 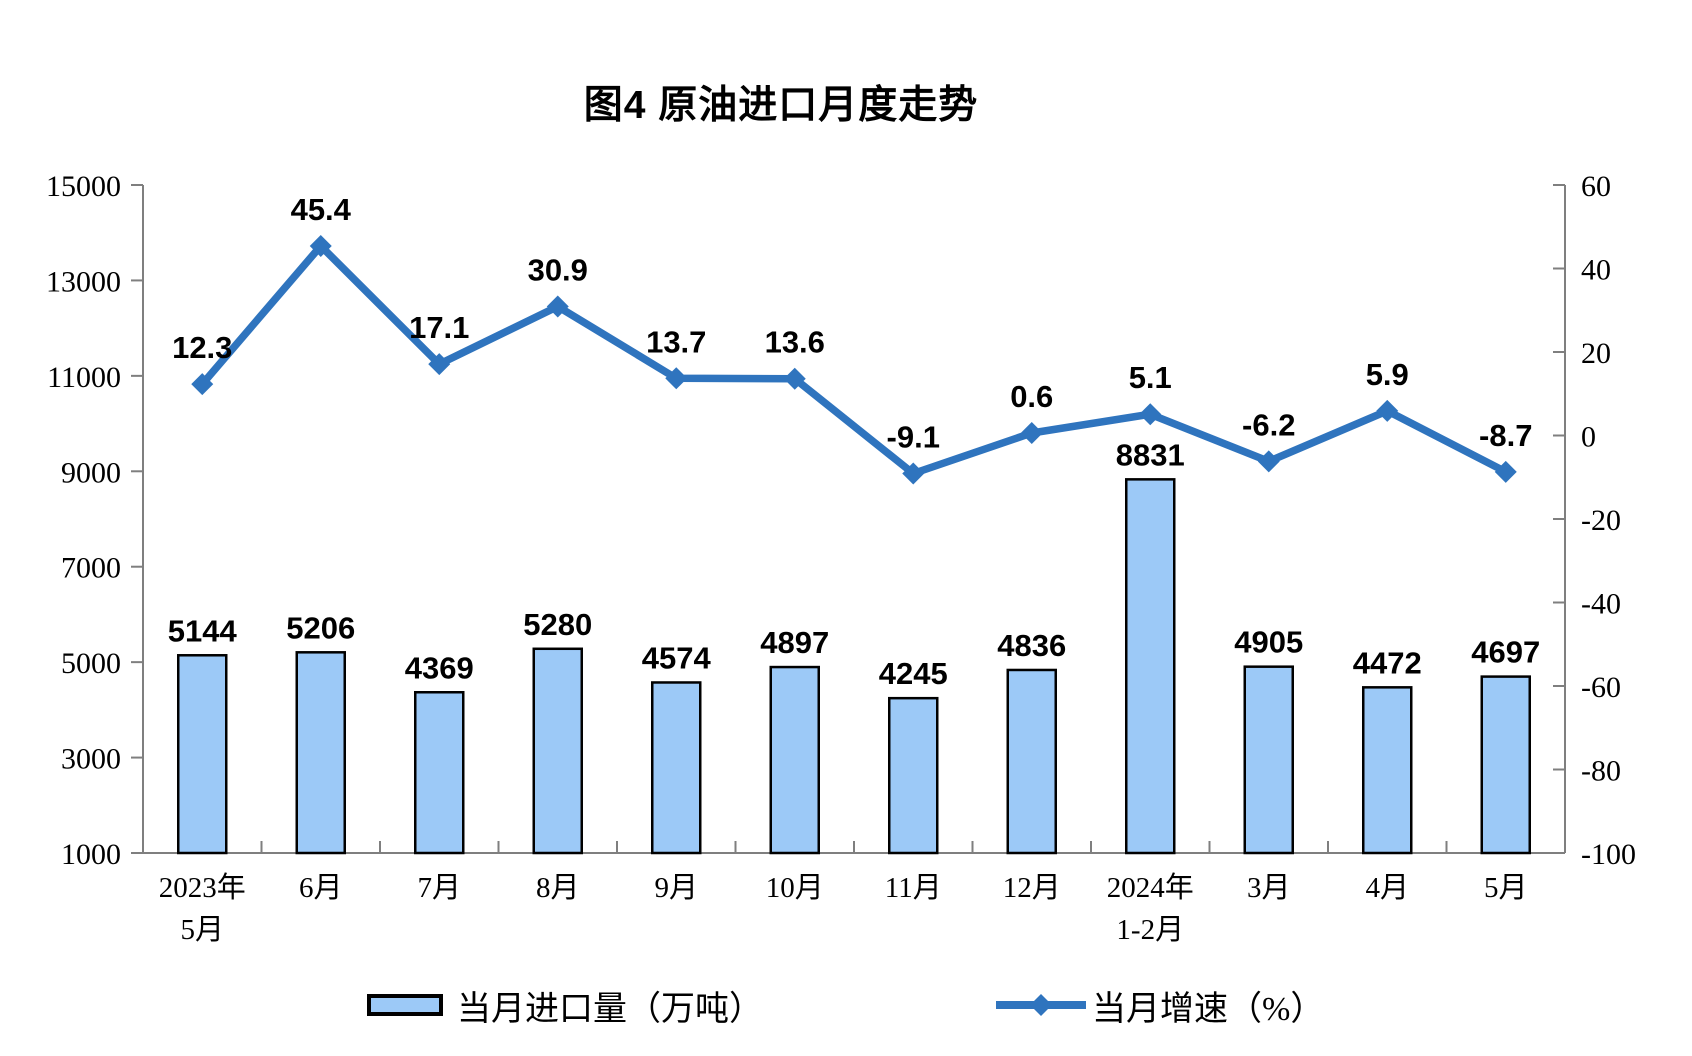 I want to click on legend-item-import-volume: 当月进口量（万吨）, so click(x=565, y=1006).